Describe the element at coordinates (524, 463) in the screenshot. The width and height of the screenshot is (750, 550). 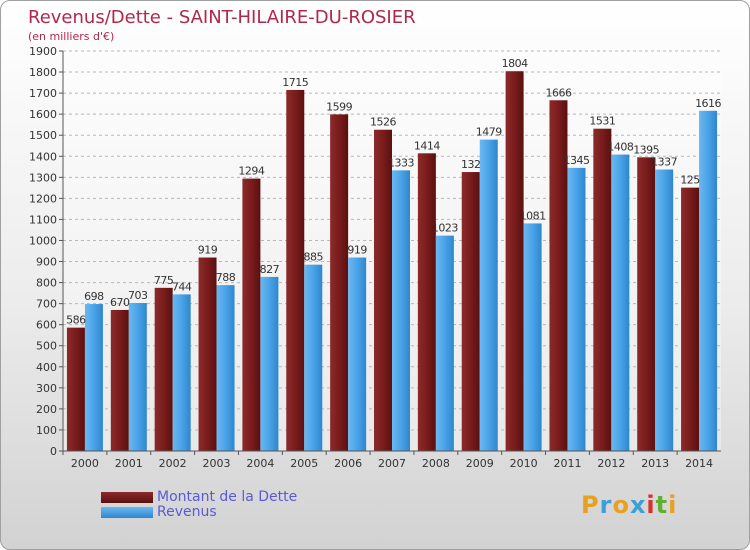
I see `x-tick-label: 2010` at that location.